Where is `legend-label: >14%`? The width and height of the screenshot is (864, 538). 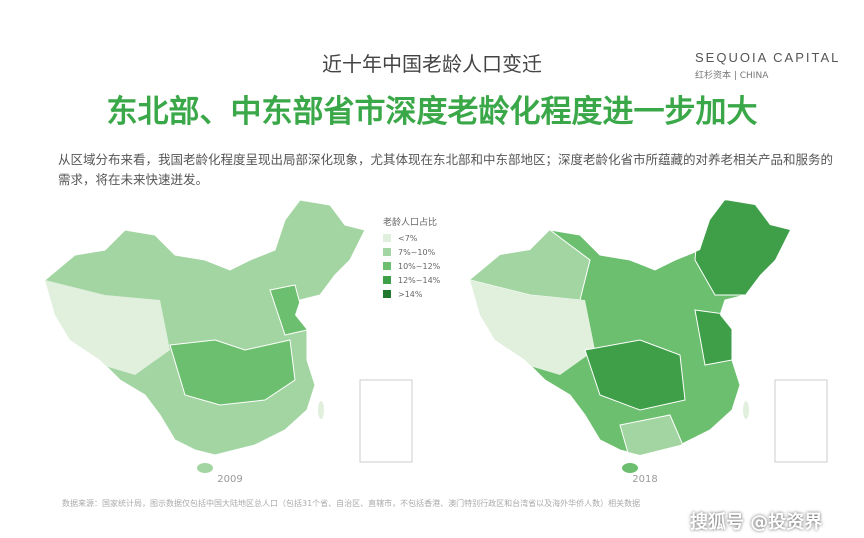
legend-label: >14% is located at coordinates (410, 294).